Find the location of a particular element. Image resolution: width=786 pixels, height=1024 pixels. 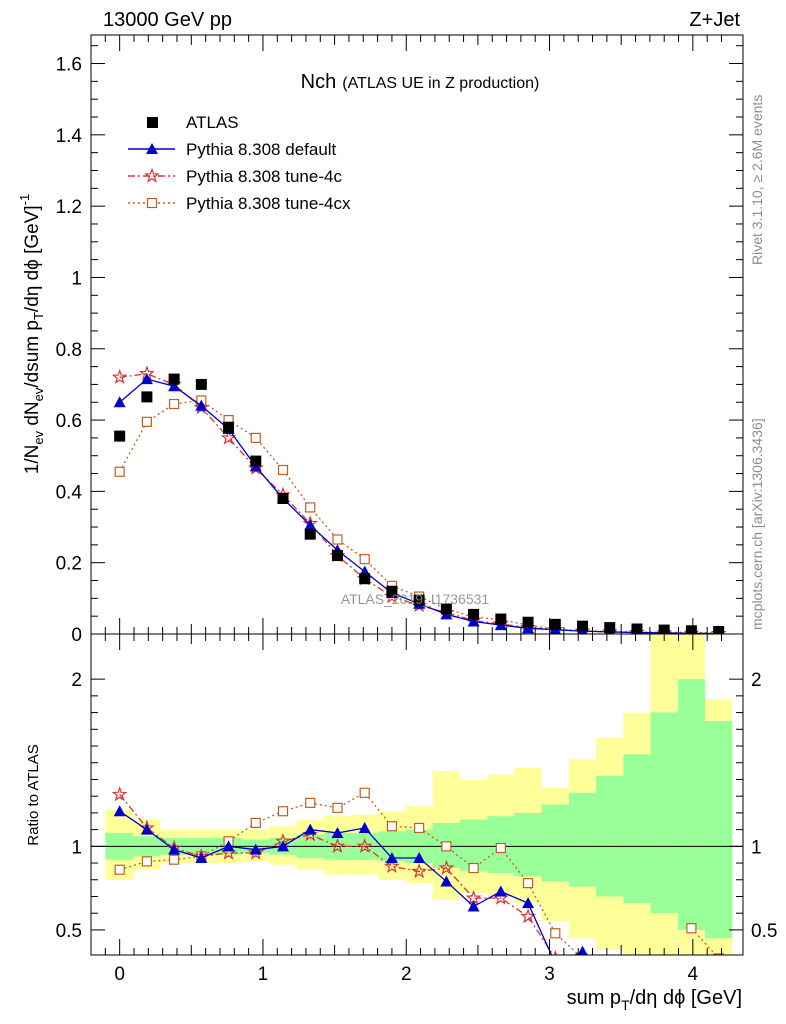

main-y-tick-label: 0.4 is located at coordinates (69, 492).